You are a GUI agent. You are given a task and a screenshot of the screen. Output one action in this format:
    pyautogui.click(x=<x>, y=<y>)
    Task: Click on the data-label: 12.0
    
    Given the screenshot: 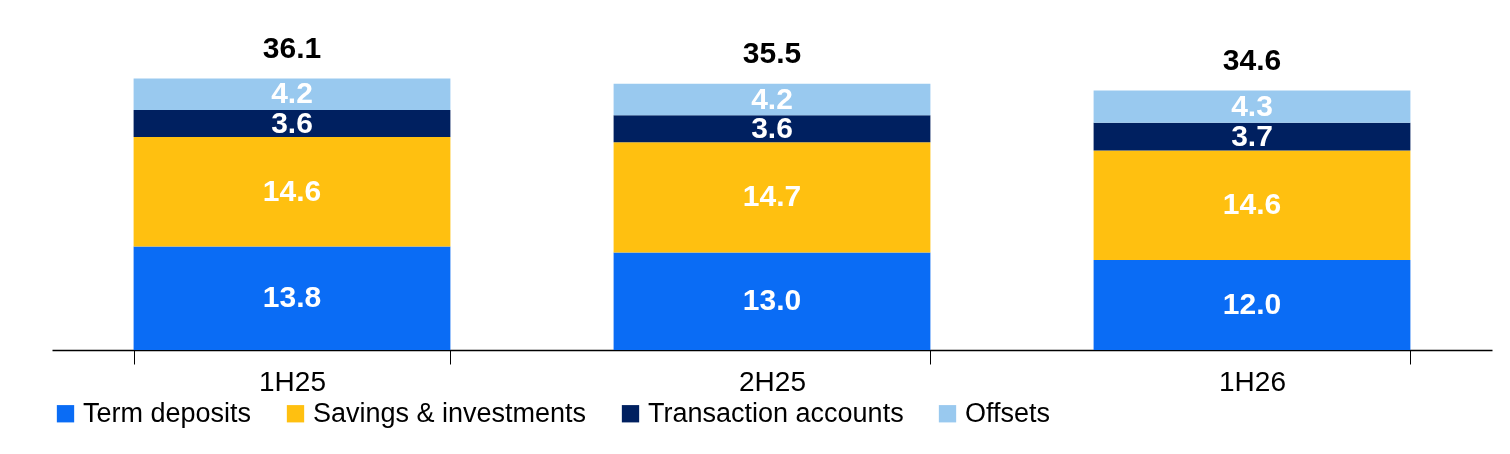 What is the action you would take?
    pyautogui.click(x=1252, y=303)
    